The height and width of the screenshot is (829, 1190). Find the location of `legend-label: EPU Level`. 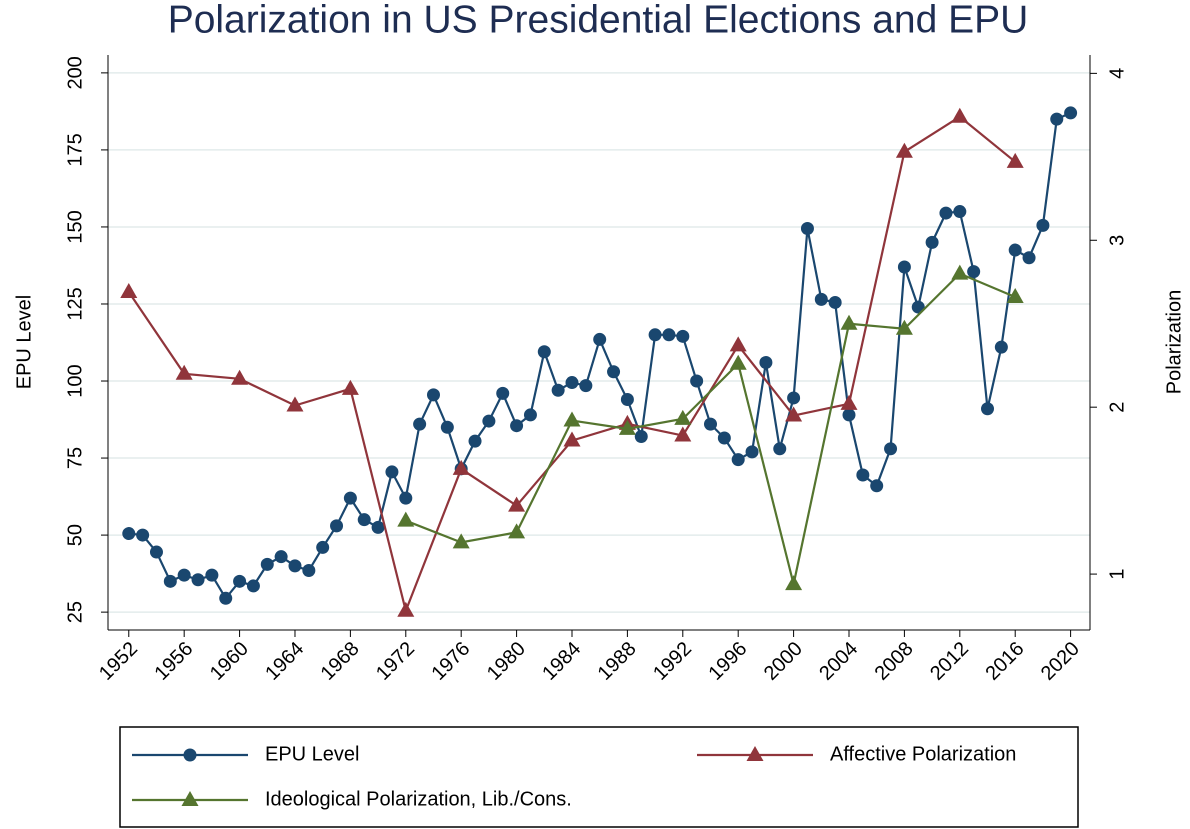

legend-label: EPU Level is located at coordinates (312, 754).